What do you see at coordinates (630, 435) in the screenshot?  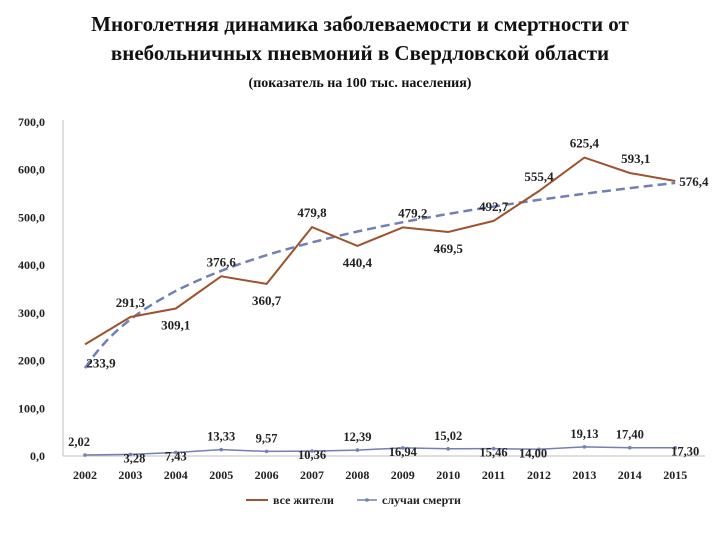 I see `data-label-deaths: 17,40` at bounding box center [630, 435].